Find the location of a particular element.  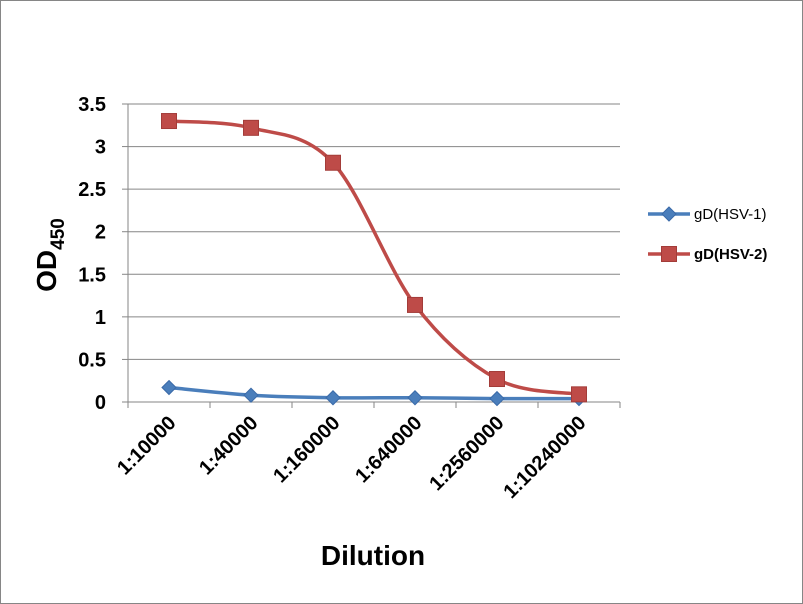

legend-item: gD(HSV-2) is located at coordinates (707, 254).